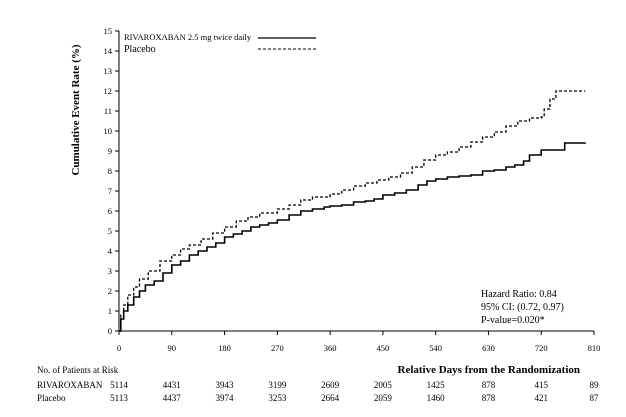 The height and width of the screenshot is (417, 626). What do you see at coordinates (436, 398) in the screenshot?
I see `risk-value: 1460` at bounding box center [436, 398].